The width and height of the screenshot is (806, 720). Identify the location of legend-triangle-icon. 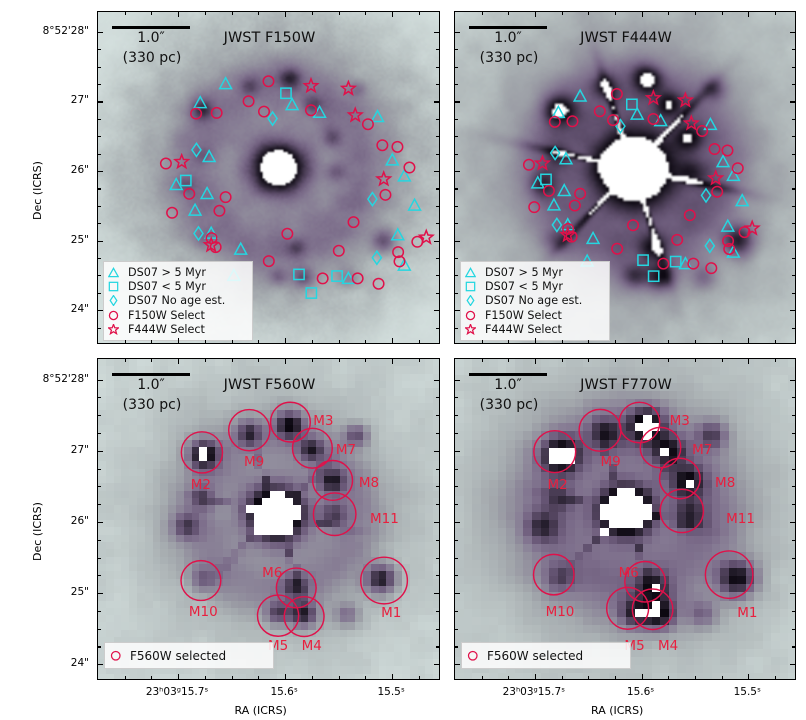
(117, 272).